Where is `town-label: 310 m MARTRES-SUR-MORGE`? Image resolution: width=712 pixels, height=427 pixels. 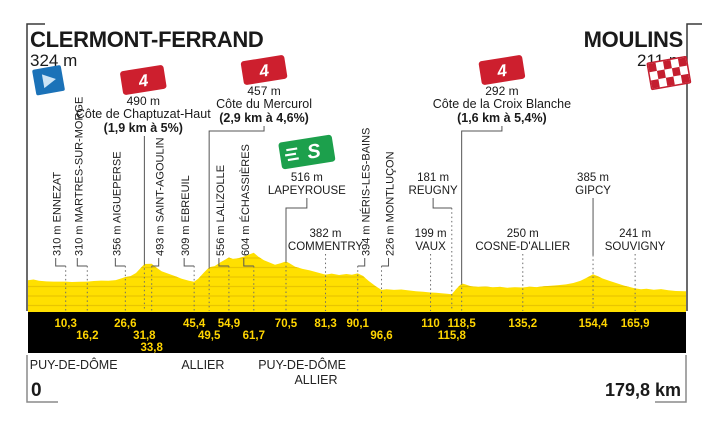 town-label: 310 m MARTRES-SUR-MORGE is located at coordinates (79, 176).